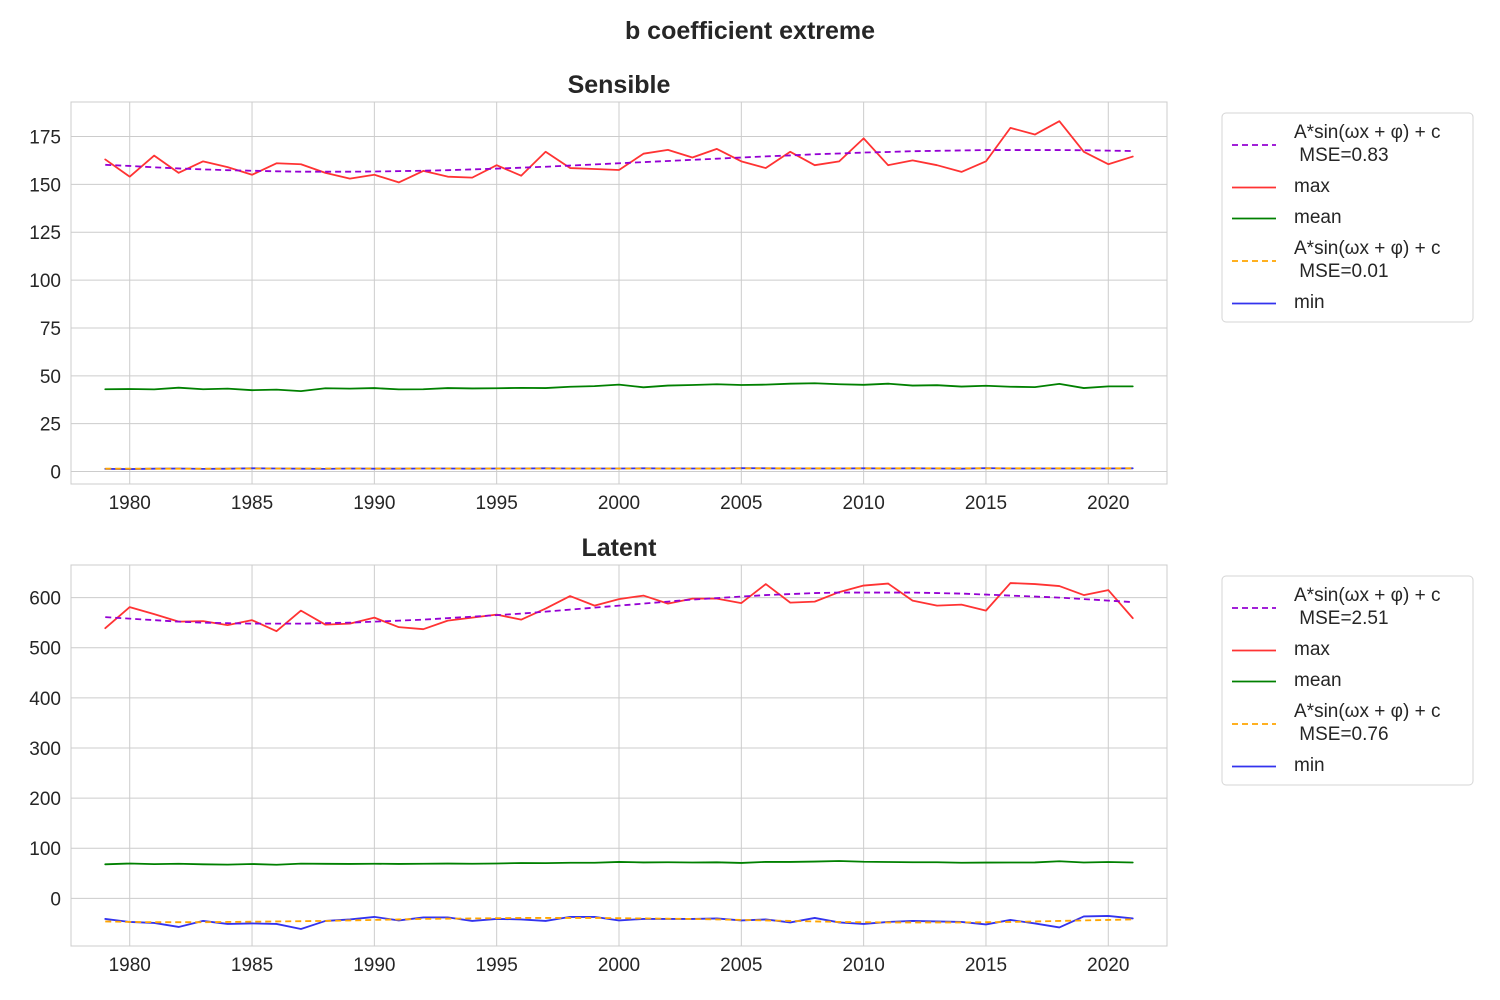 The height and width of the screenshot is (1000, 1500). What do you see at coordinates (130, 503) in the screenshot?
I see `sensible-xtick-label: 1980` at bounding box center [130, 503].